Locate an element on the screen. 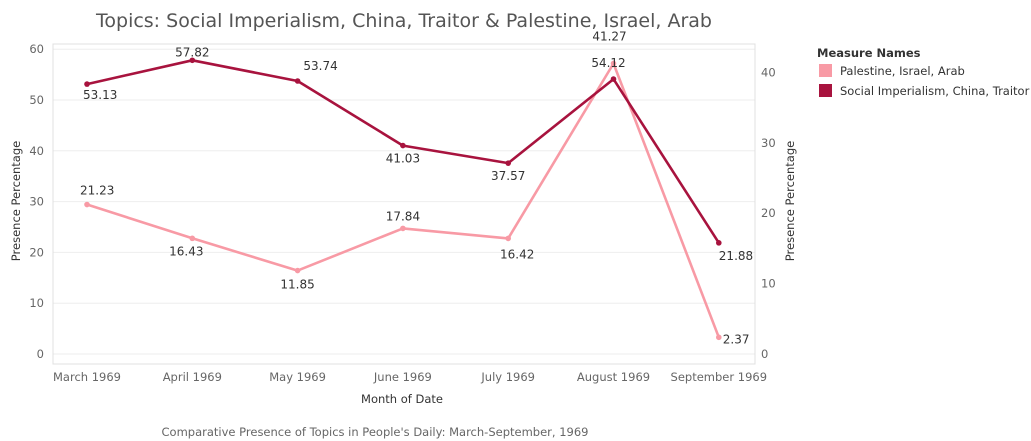 The width and height of the screenshot is (1031, 441). left-tick-label: 10 is located at coordinates (36, 303).